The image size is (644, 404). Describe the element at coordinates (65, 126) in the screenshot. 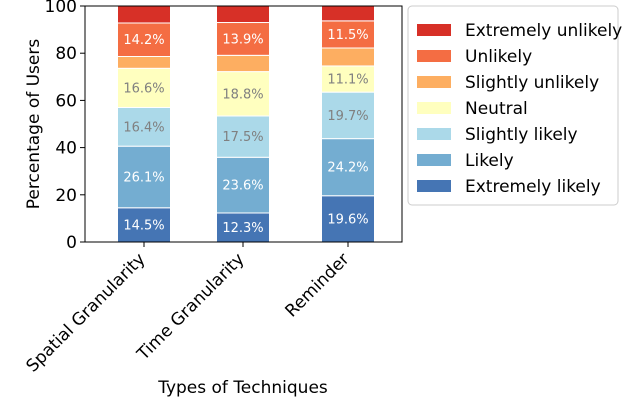

I see `y-axis: 0 20 40 60 80 100` at that location.